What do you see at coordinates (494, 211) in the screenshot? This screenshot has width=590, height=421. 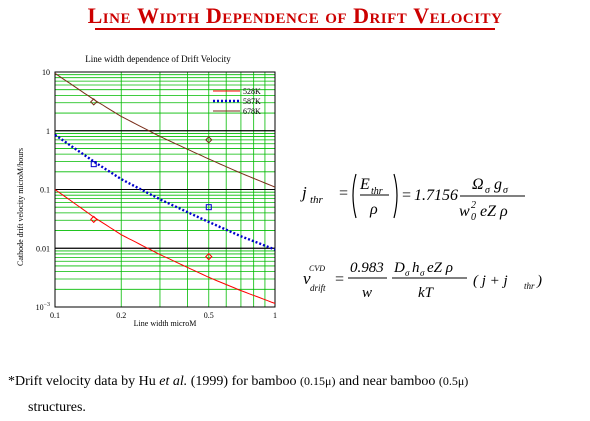 I see `eq1-frac2-den-rest: eZ ρ` at bounding box center [494, 211].